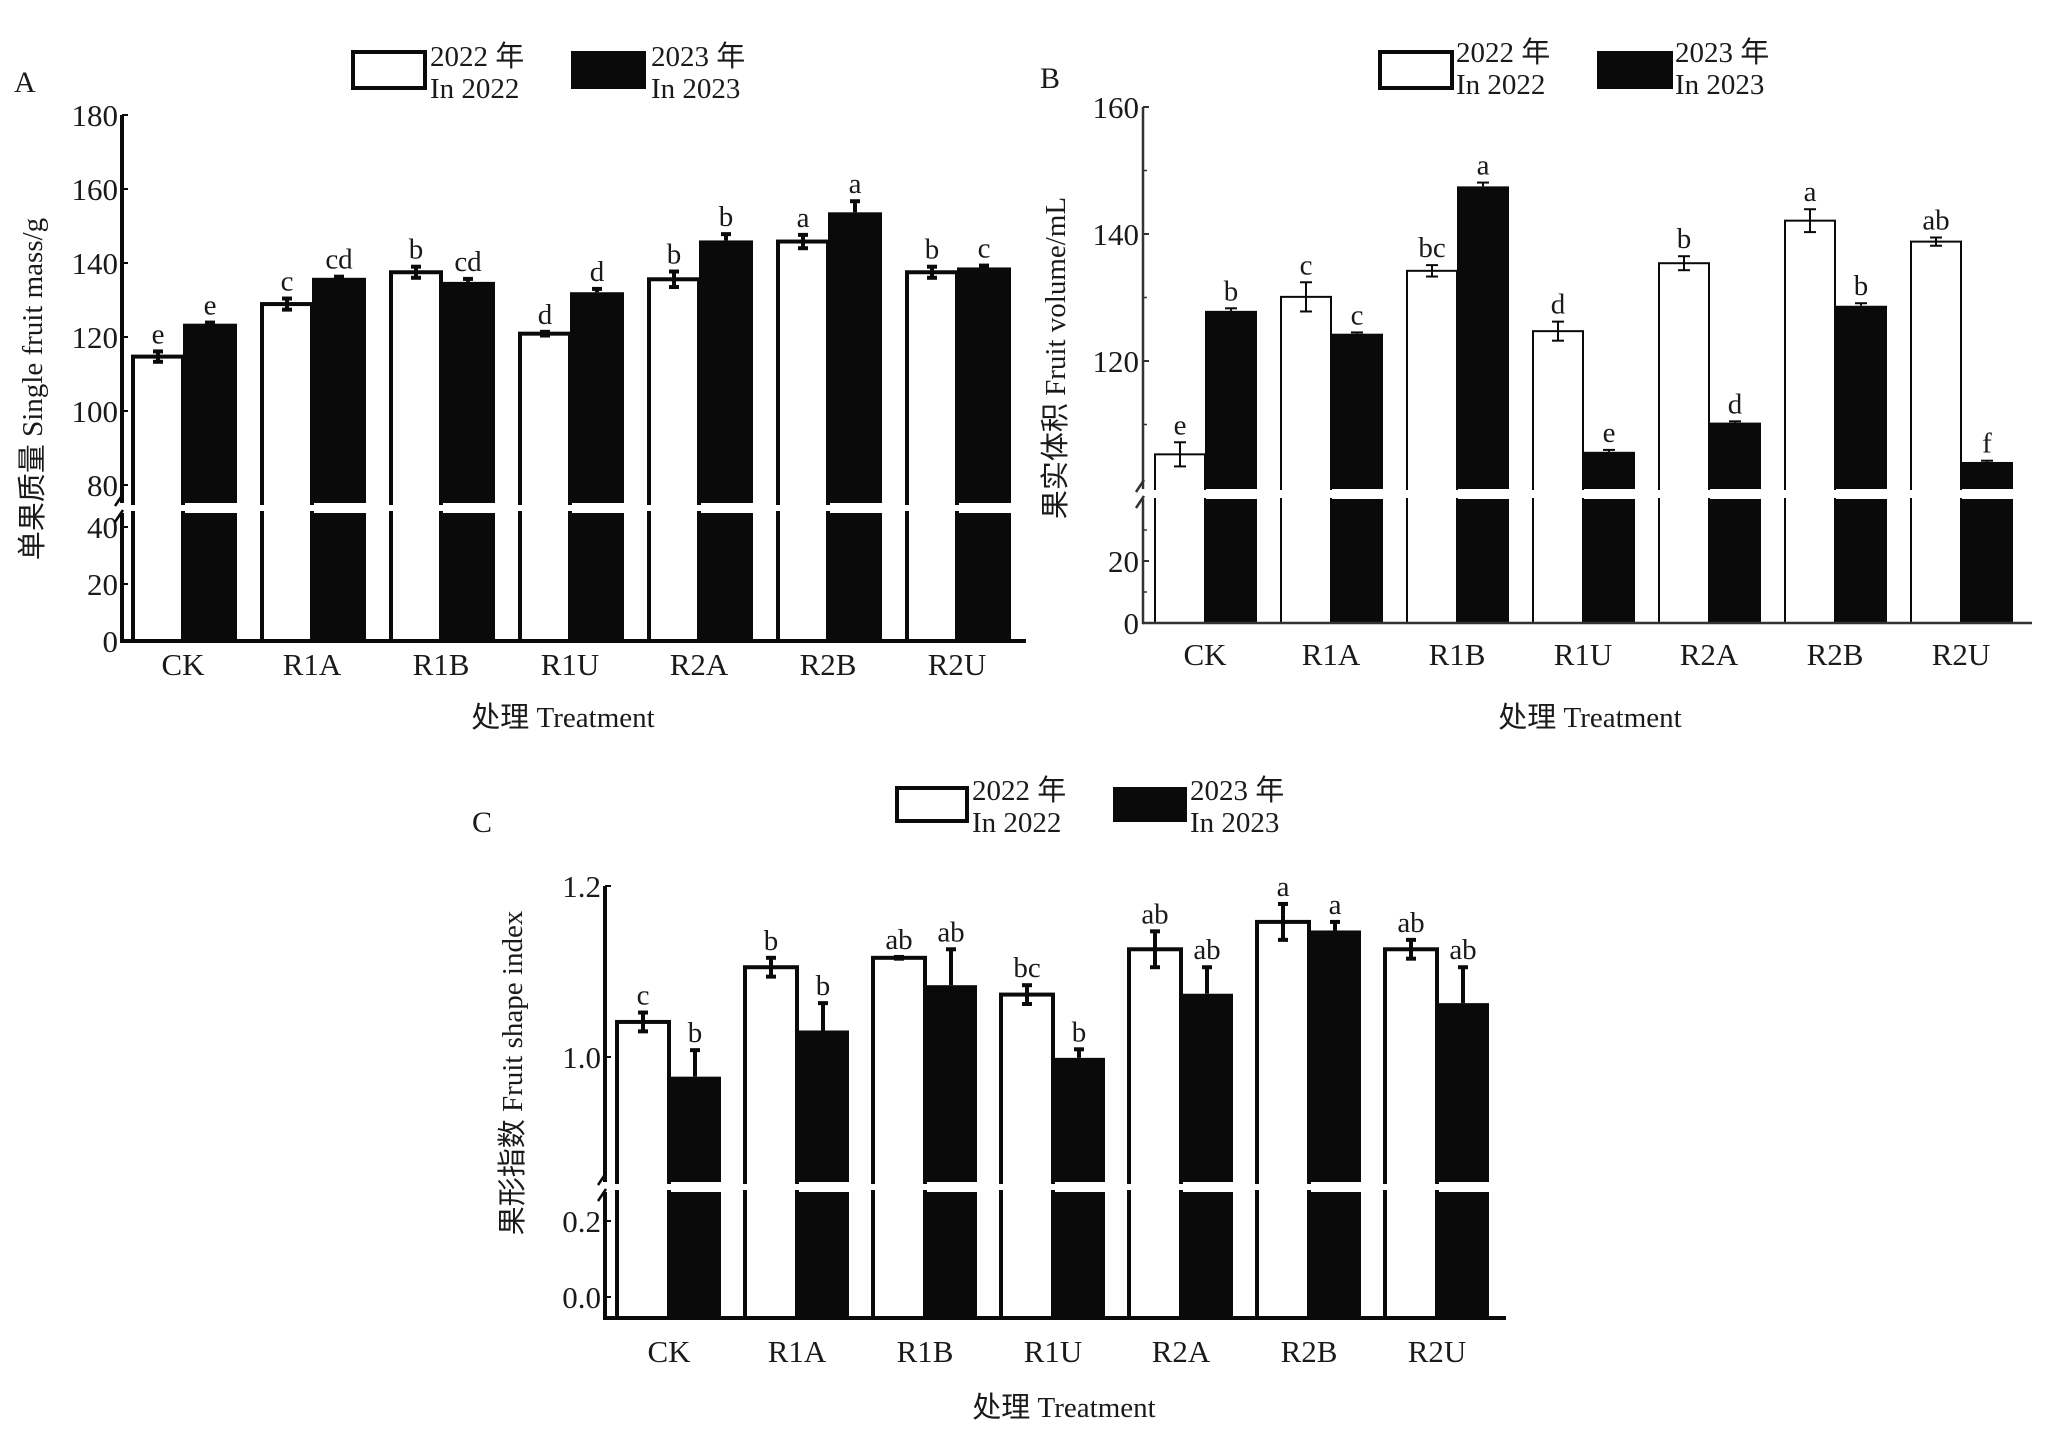 The height and width of the screenshot is (1441, 2053). I want to click on bar-2022-R1U-upper, so click(545, 418).